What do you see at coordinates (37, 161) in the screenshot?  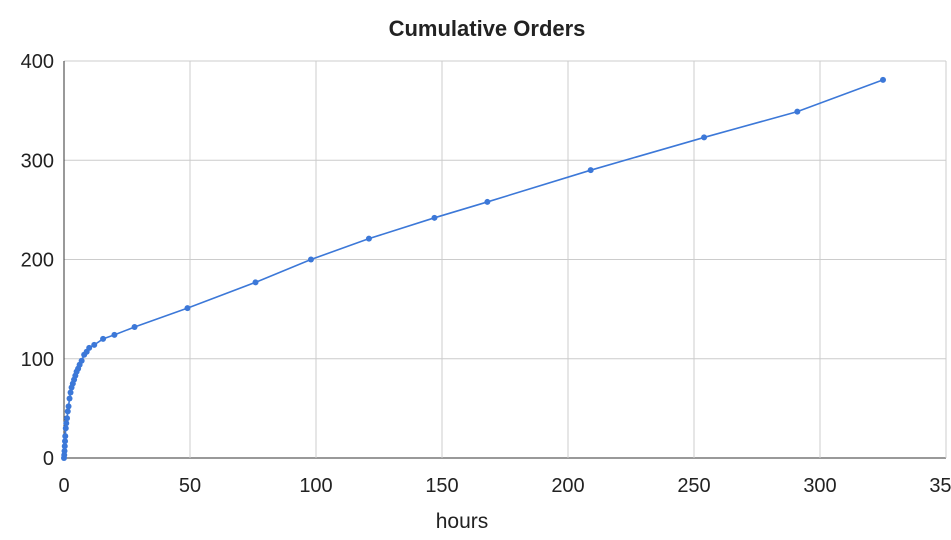 I see `y-tick-label: 300` at bounding box center [37, 161].